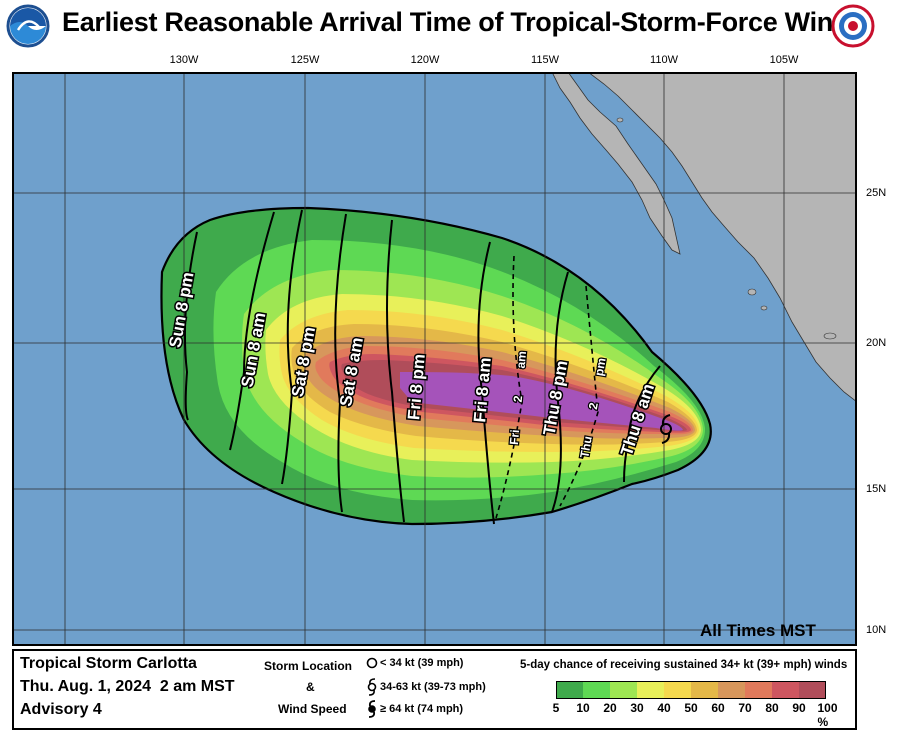 The height and width of the screenshot is (736, 897). I want to click on legend-symbol-row: < 34 kt (39 mph), so click(414, 663).